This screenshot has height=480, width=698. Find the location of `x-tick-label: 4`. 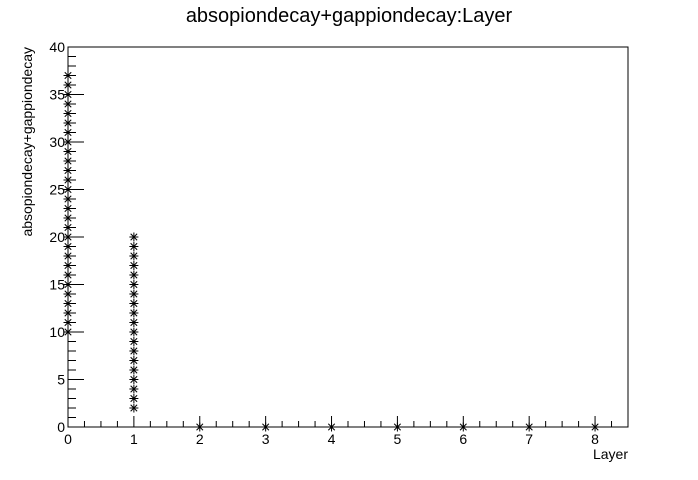

x-tick-label: 4 is located at coordinates (332, 439).